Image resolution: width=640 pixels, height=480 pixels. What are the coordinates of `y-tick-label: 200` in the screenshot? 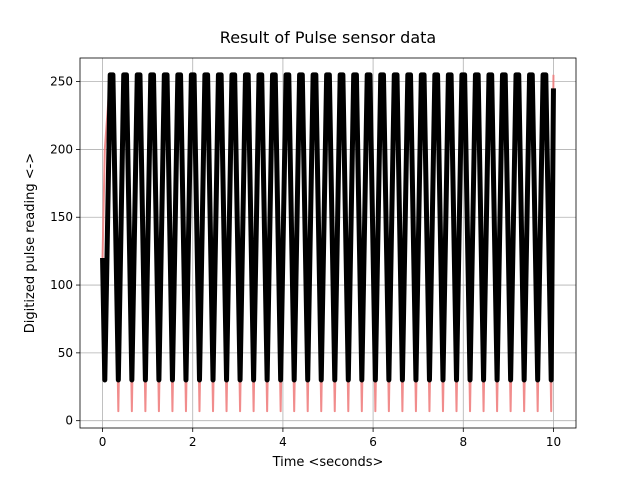 It's located at (61, 149).